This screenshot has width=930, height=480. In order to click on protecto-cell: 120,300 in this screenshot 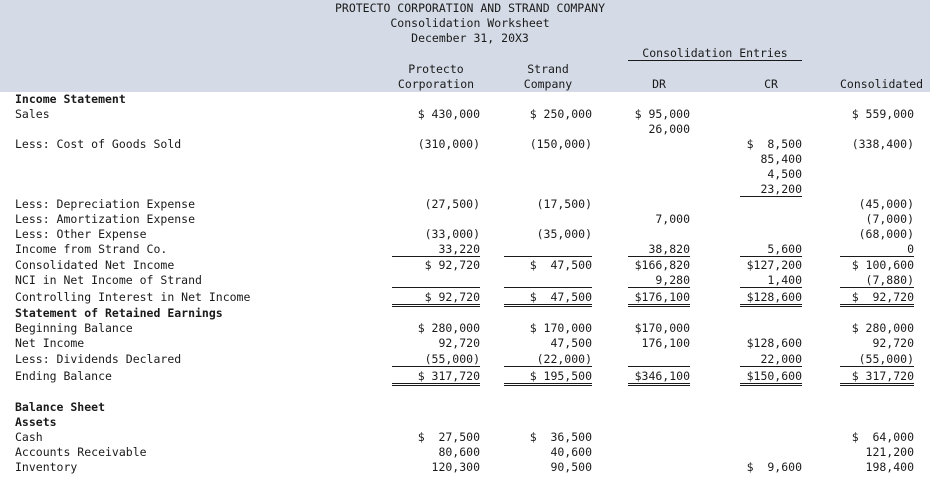, I will do `click(455, 467)`.